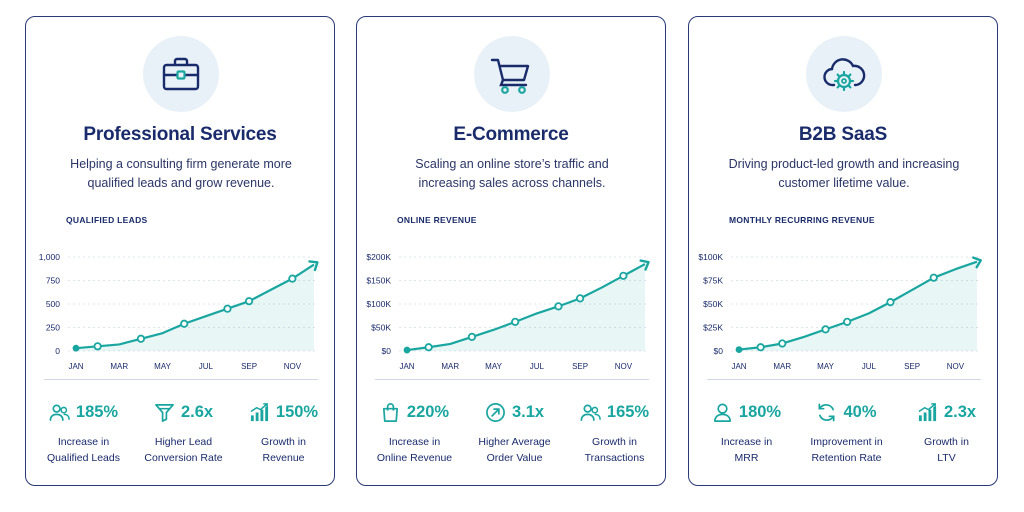 Image resolution: width=1024 pixels, height=512 pixels. What do you see at coordinates (846, 433) in the screenshot?
I see `metric-stat: 40% Improvement in Retention Rate` at bounding box center [846, 433].